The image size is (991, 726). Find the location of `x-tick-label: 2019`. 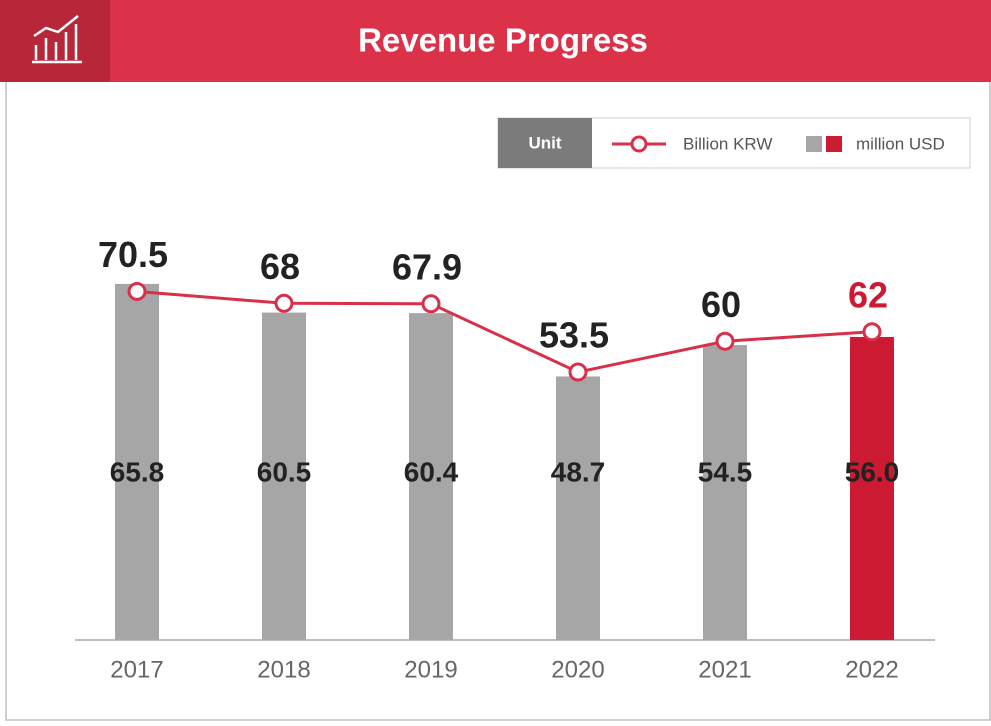

x-tick-label: 2019 is located at coordinates (430, 669).